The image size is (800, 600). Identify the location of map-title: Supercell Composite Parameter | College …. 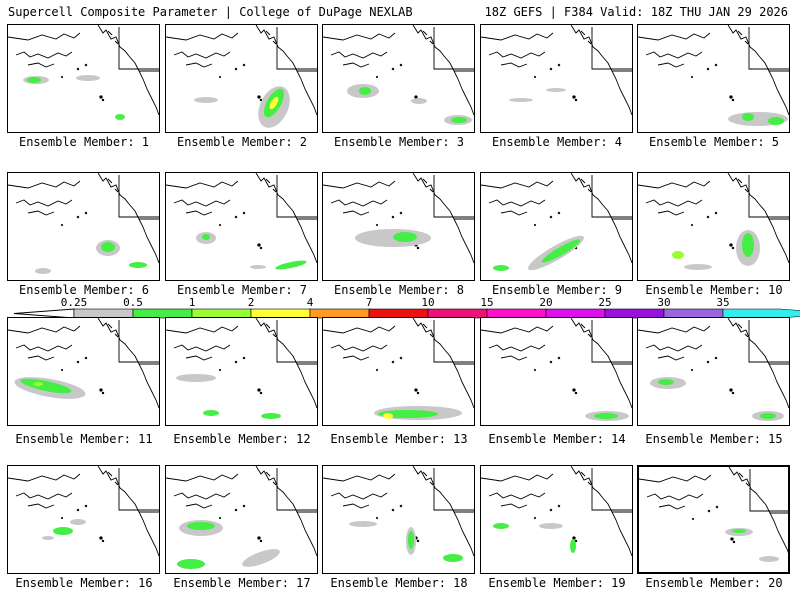
(210, 12).